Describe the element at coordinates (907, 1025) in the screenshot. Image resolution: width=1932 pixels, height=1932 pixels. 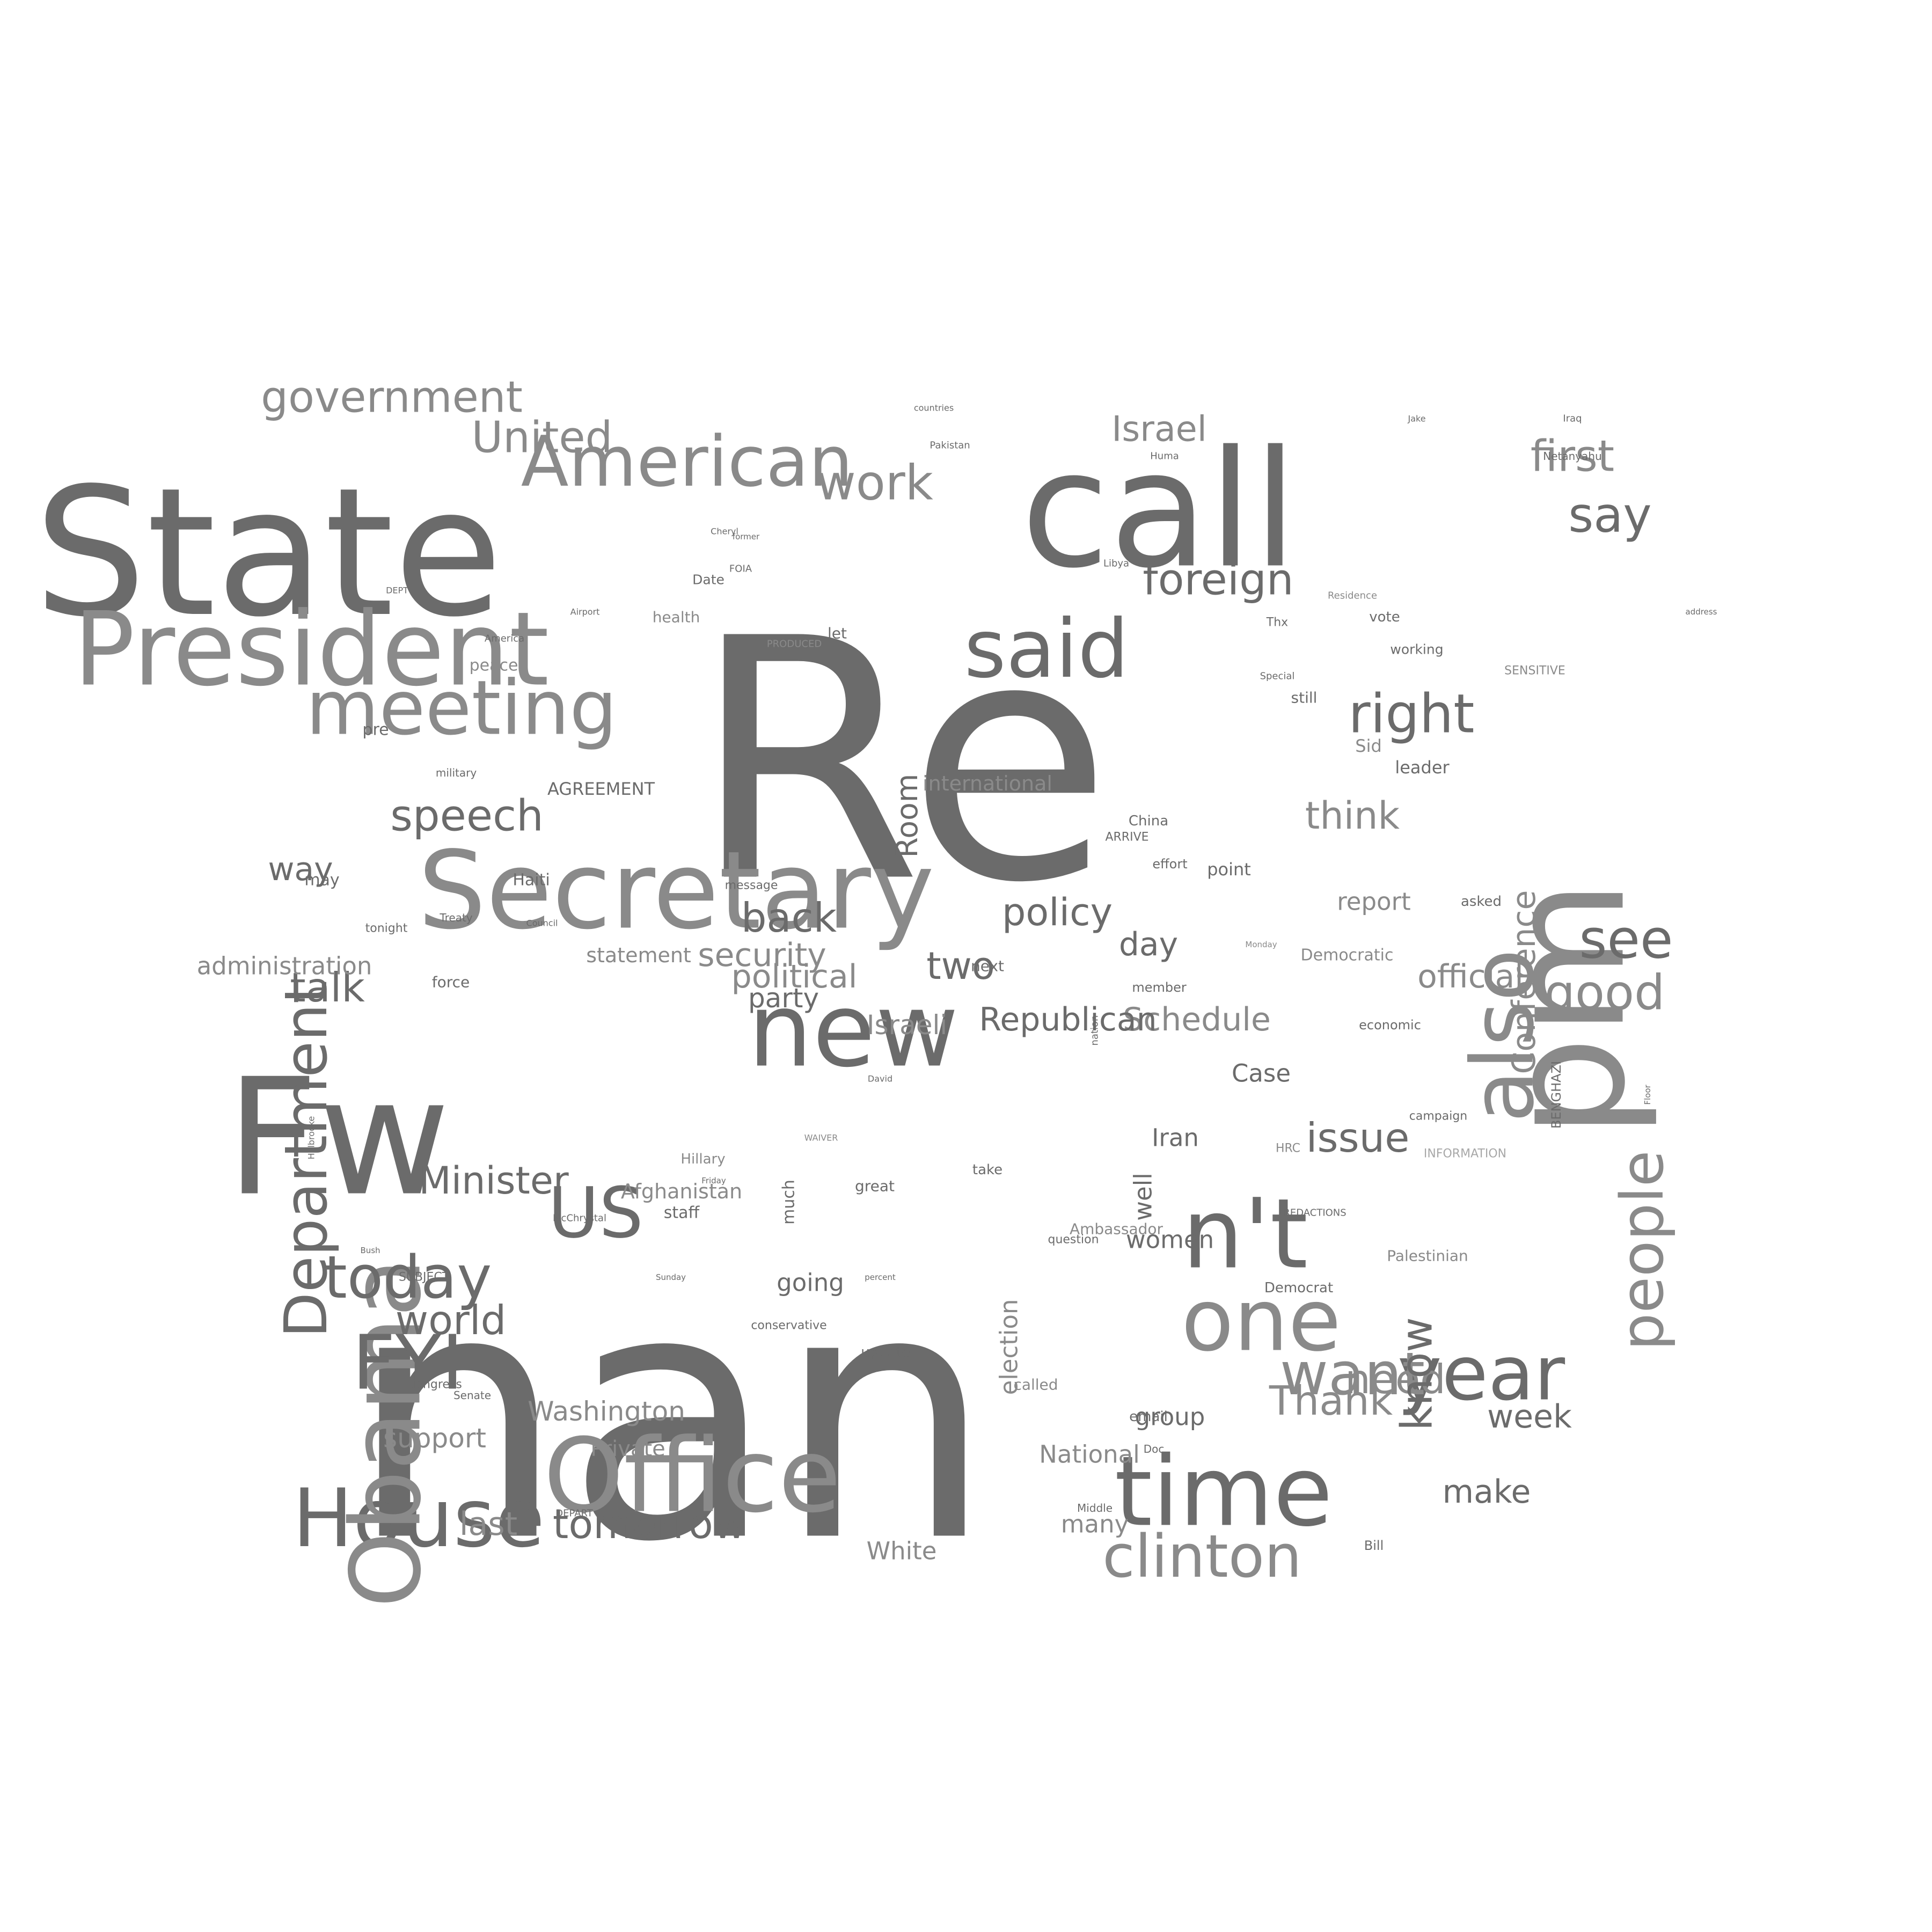
I see `word-62: Israeli` at that location.